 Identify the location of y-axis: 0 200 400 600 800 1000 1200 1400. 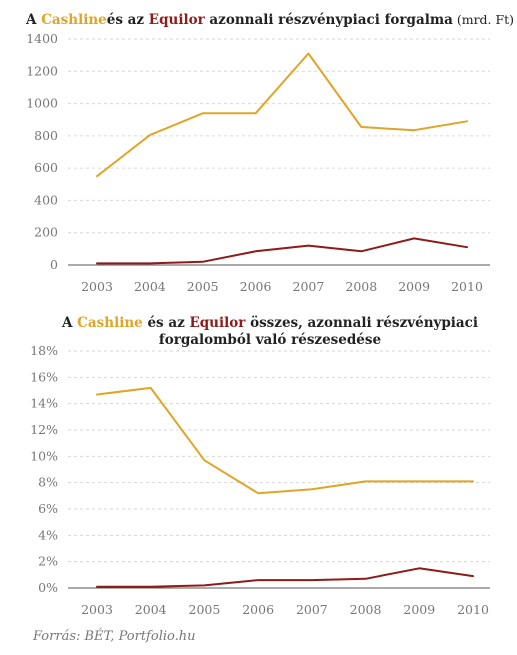
(42, 151).